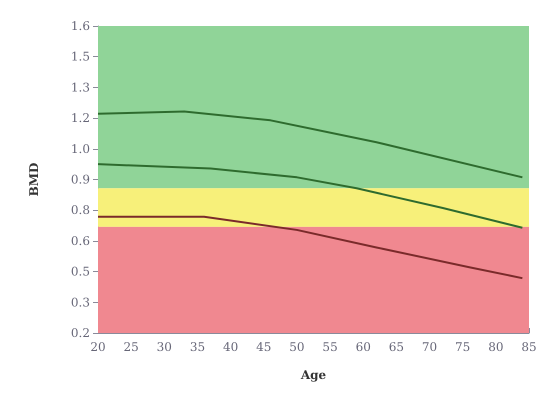 The image size is (551, 403). Describe the element at coordinates (98, 347) in the screenshot. I see `x-tick-label: 20` at that location.